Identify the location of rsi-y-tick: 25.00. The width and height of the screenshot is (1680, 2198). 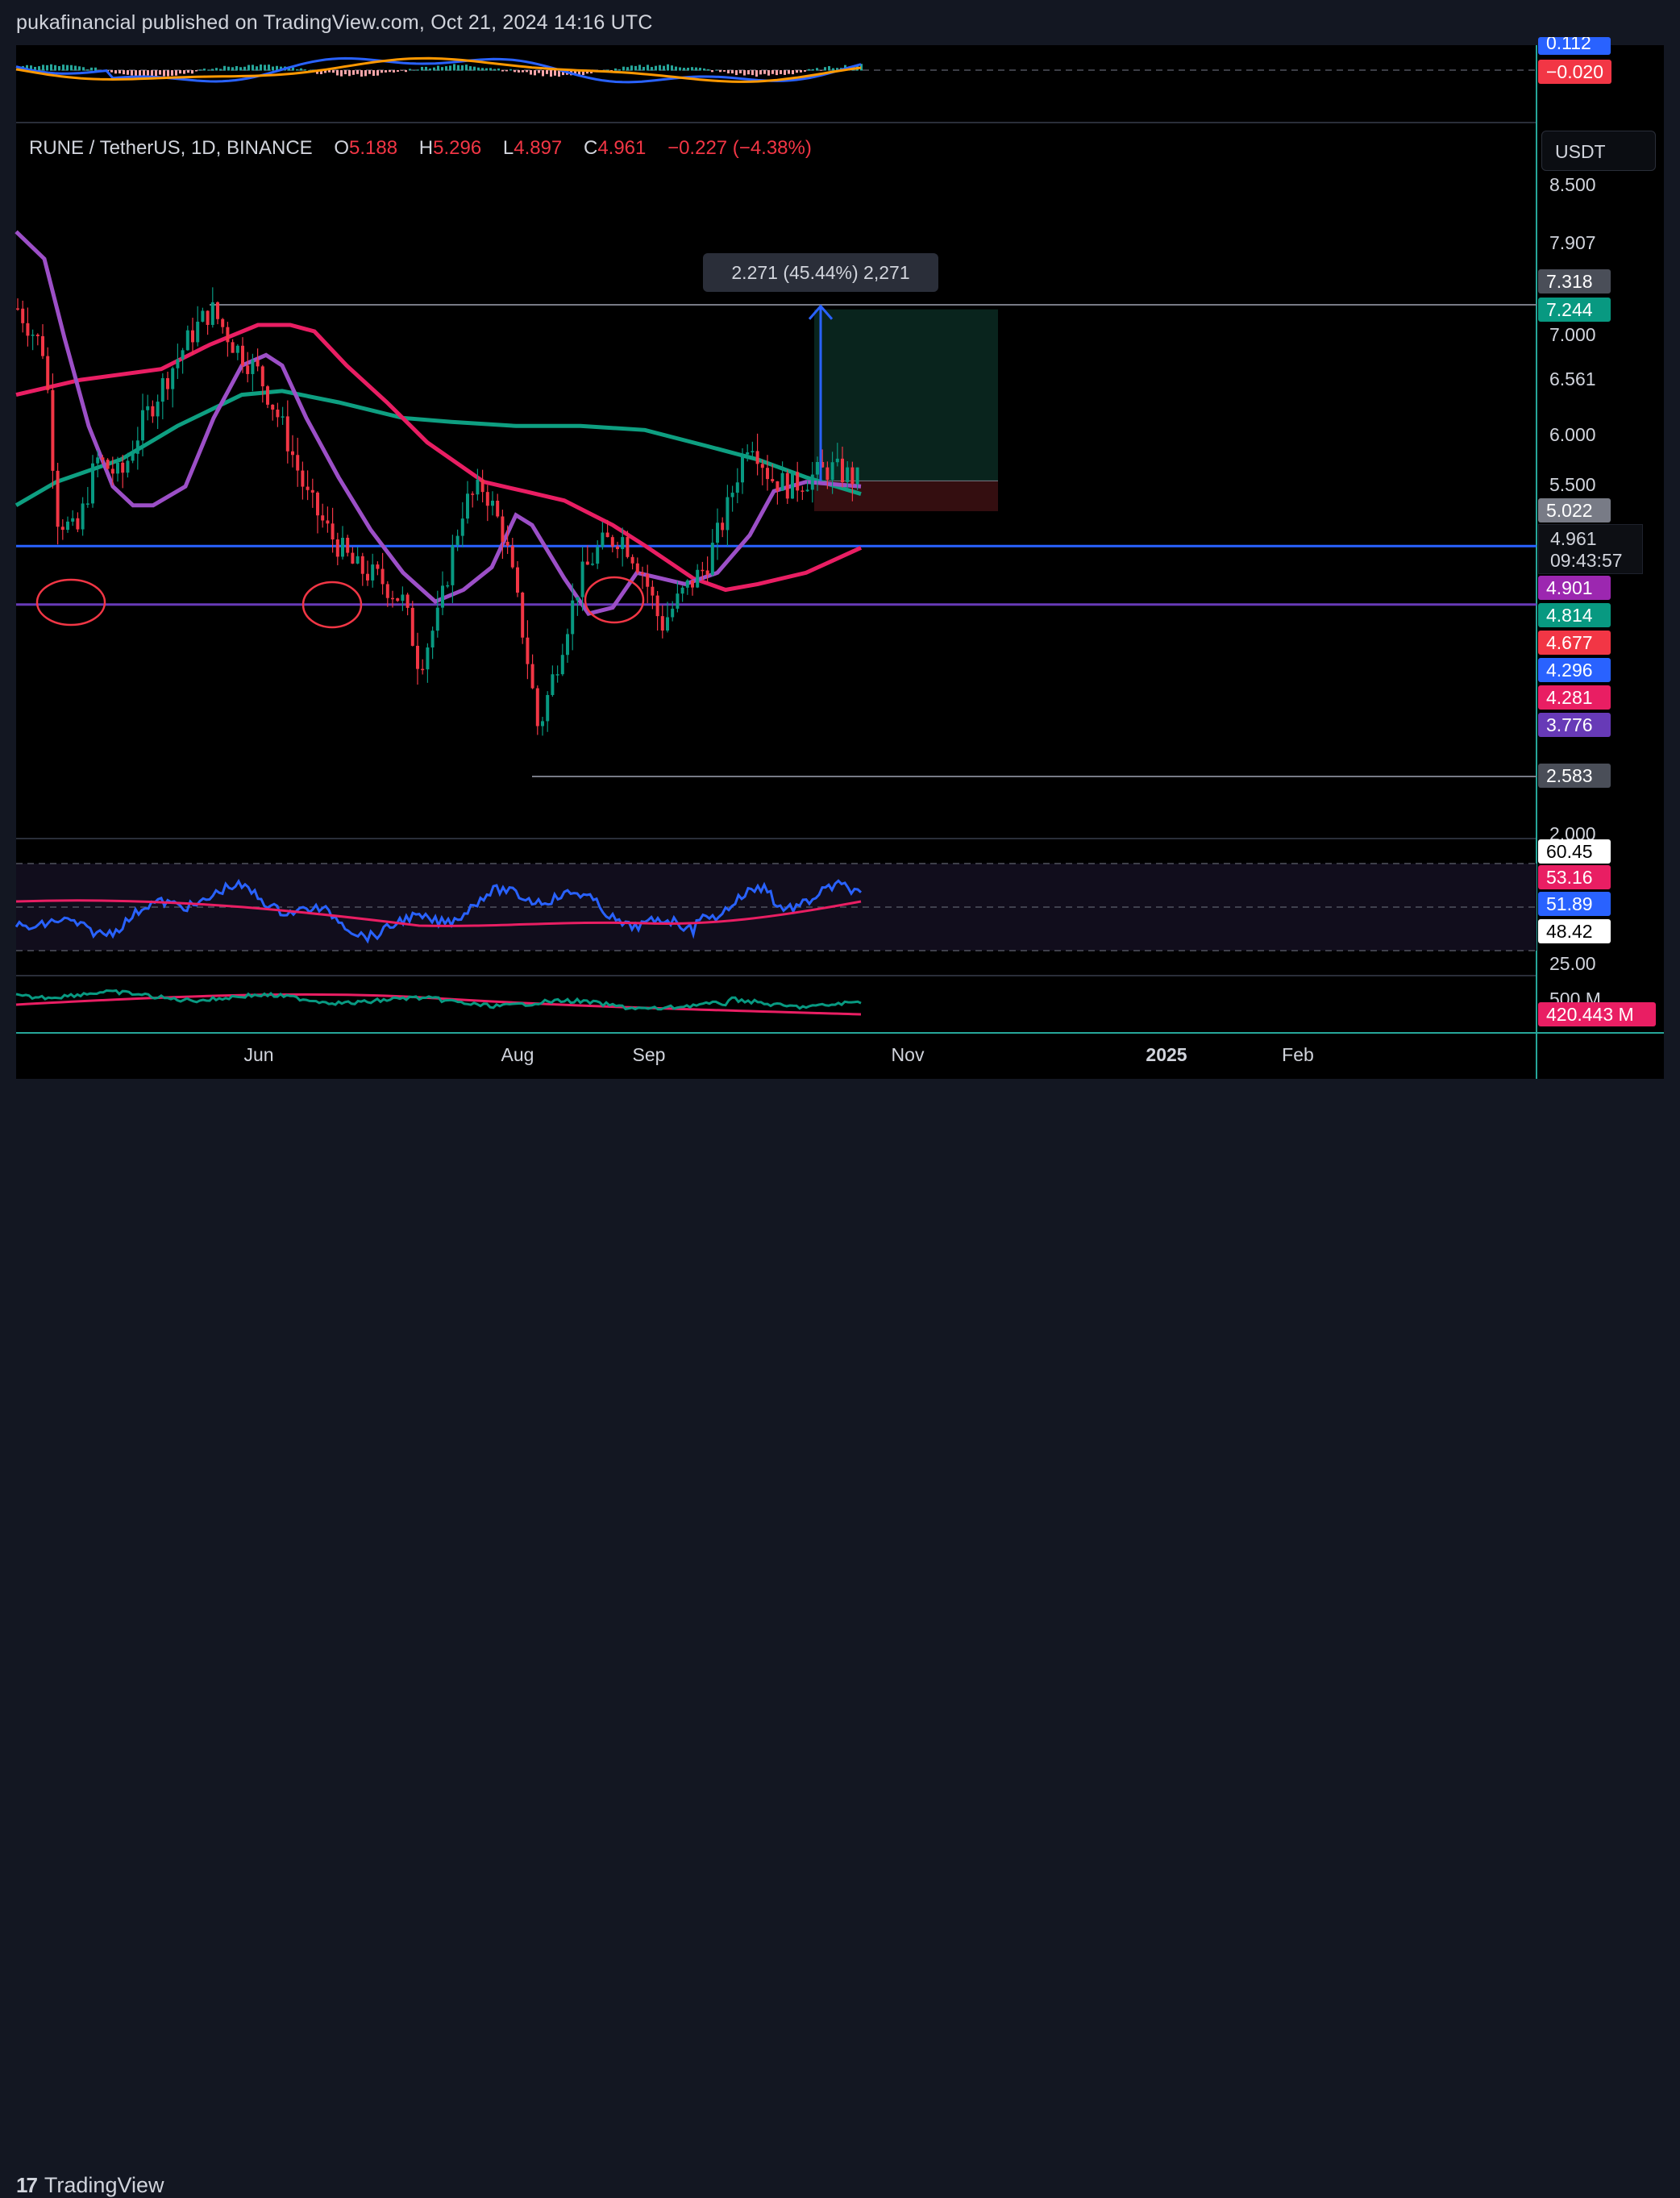
(1572, 963).